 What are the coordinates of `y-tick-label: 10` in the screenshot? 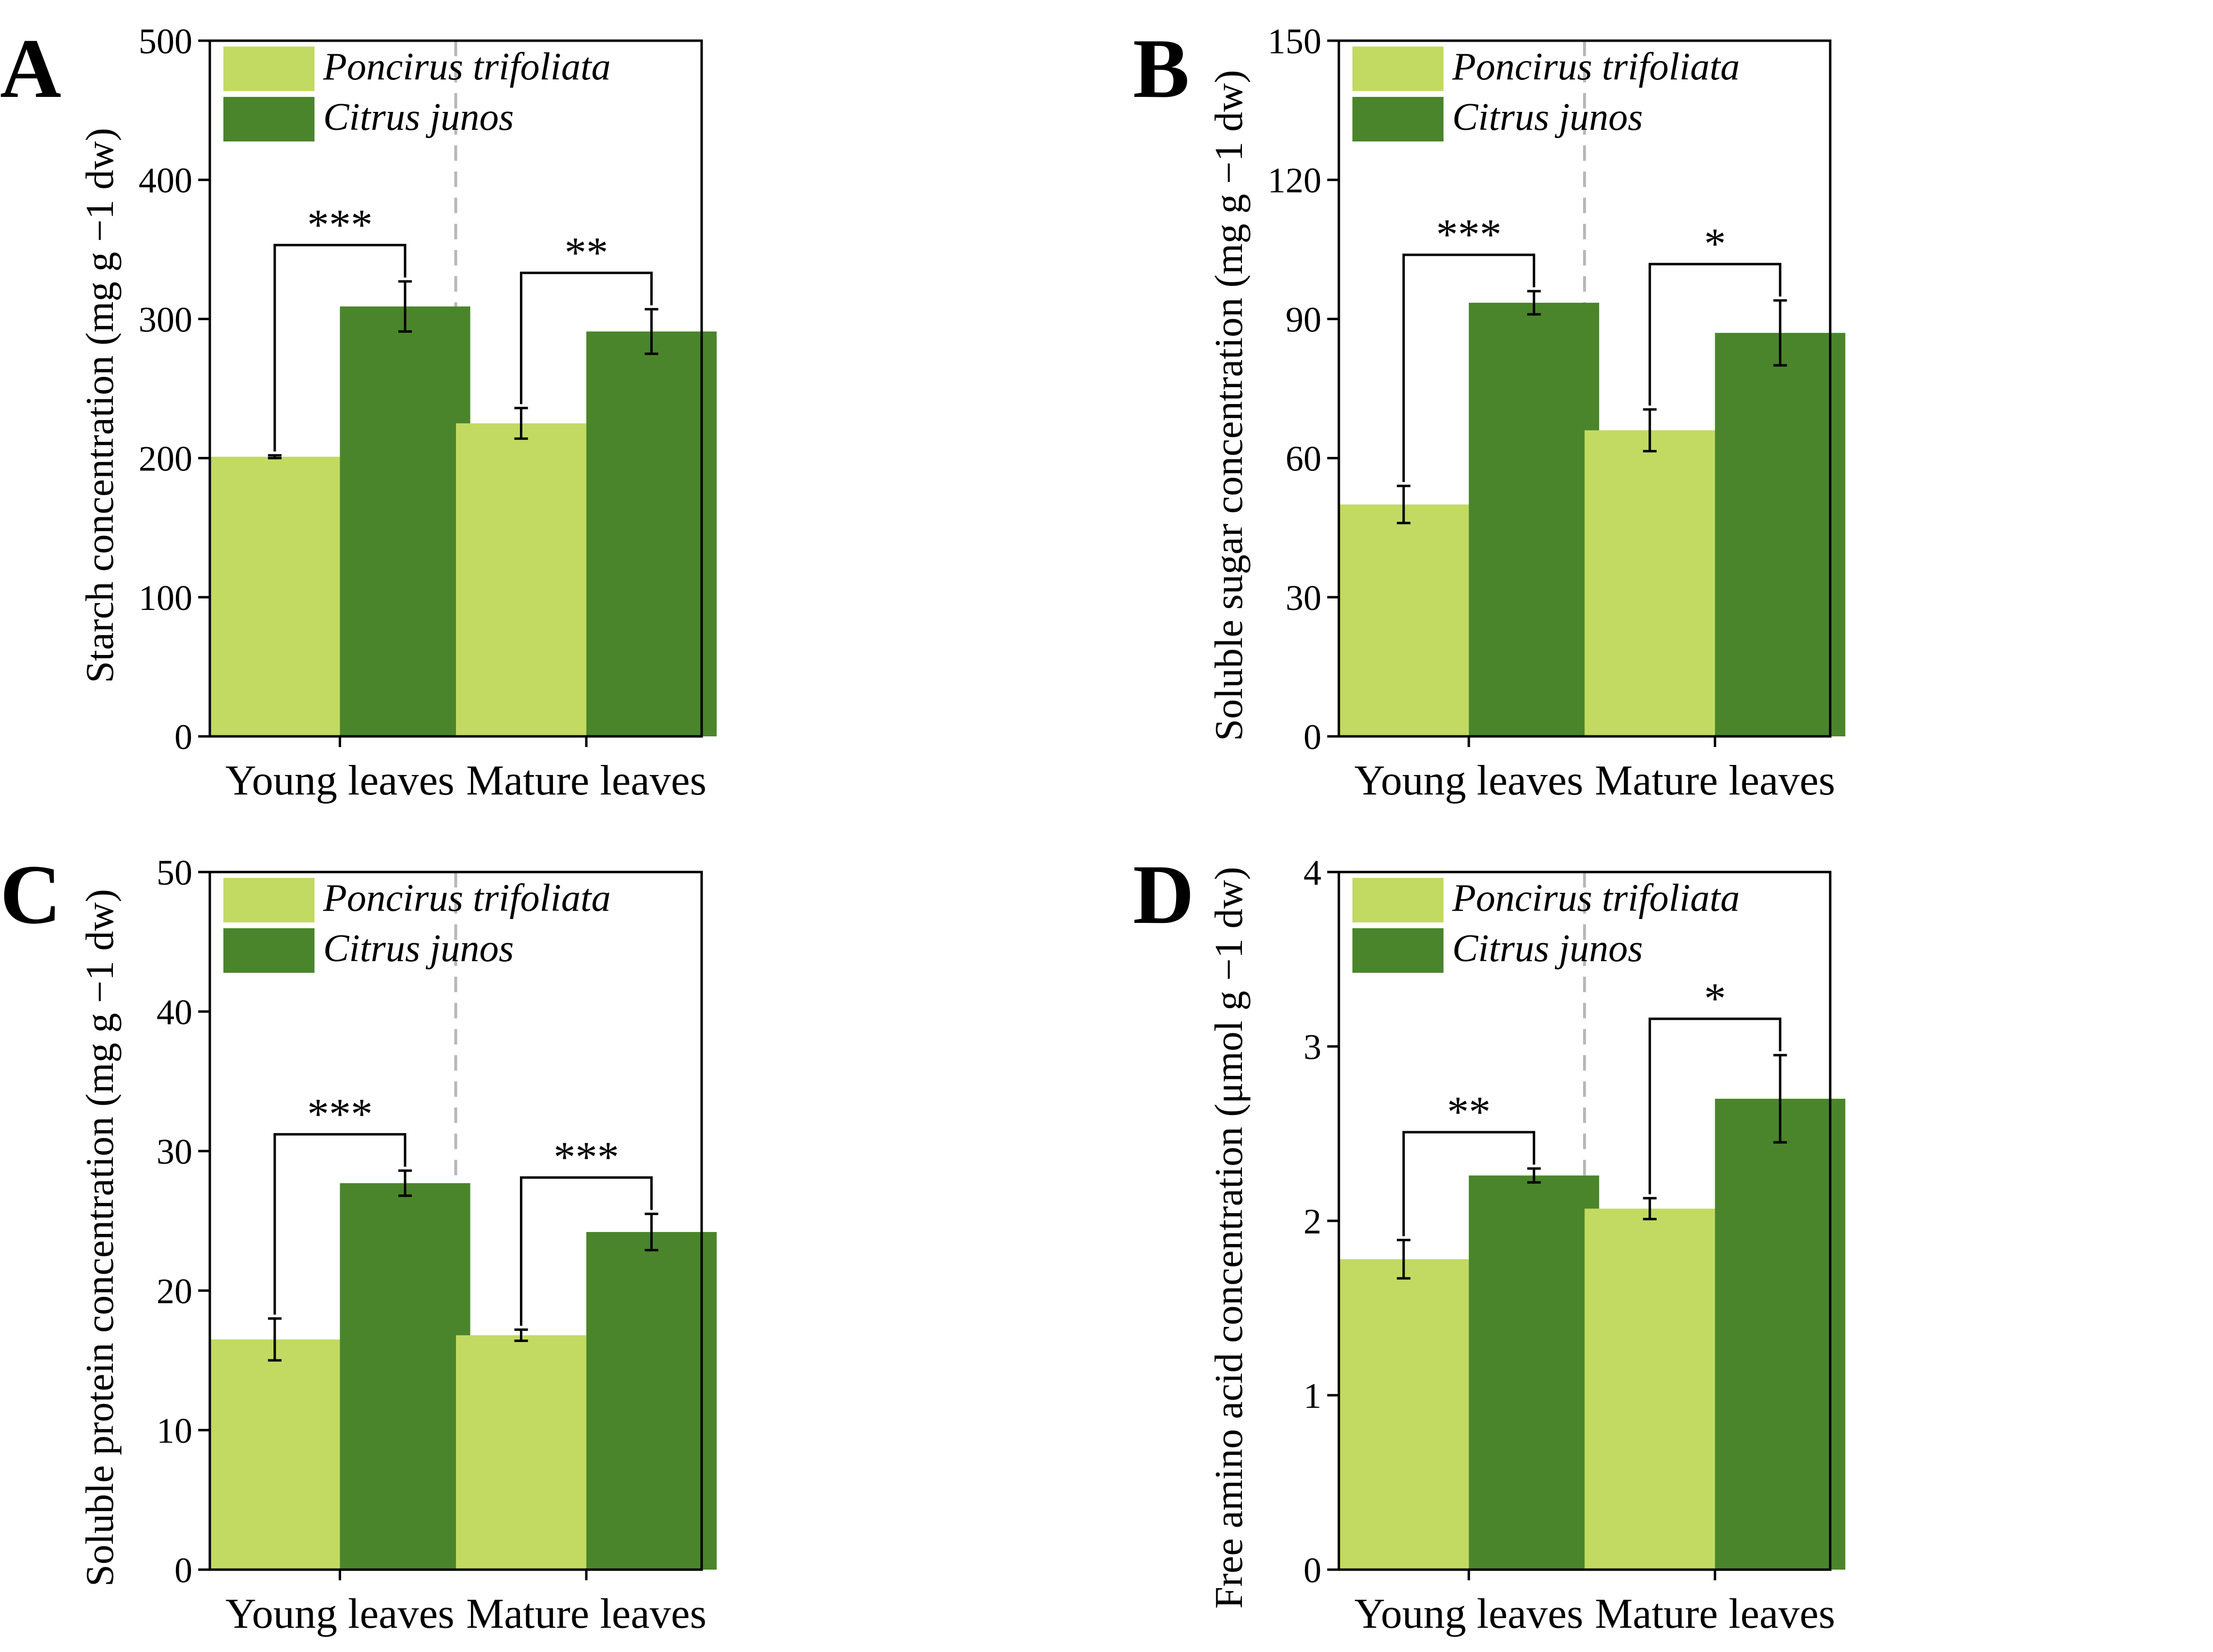 It's located at (174, 1431).